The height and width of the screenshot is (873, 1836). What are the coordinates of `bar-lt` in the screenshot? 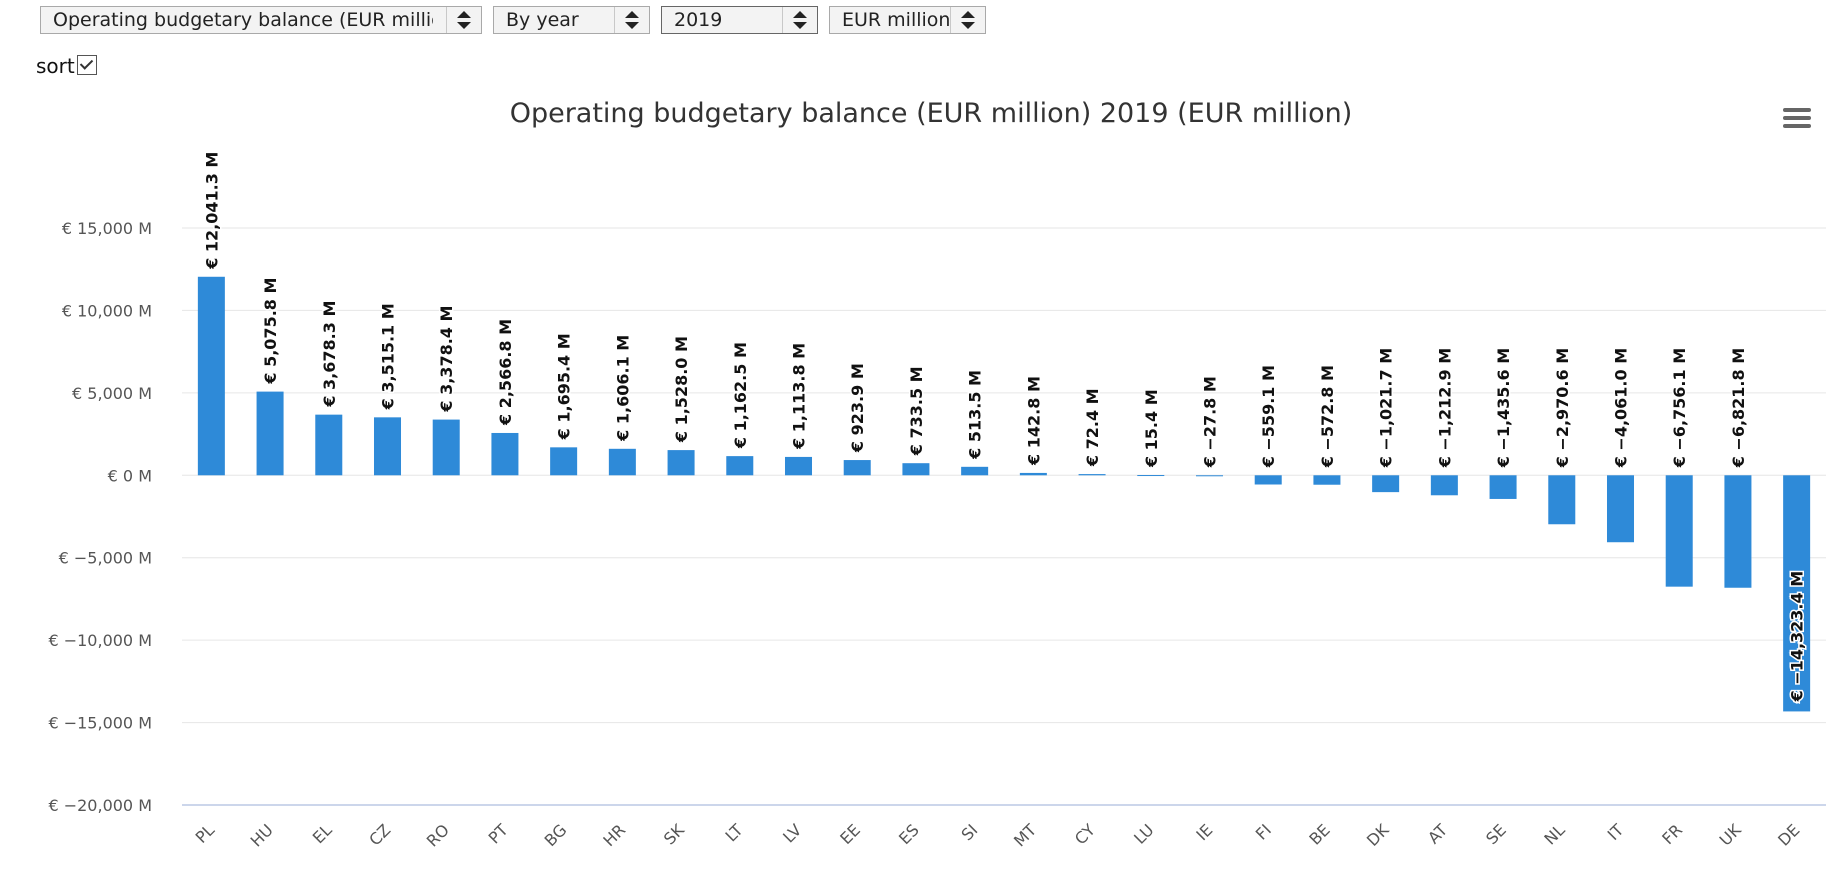 It's located at (740, 466).